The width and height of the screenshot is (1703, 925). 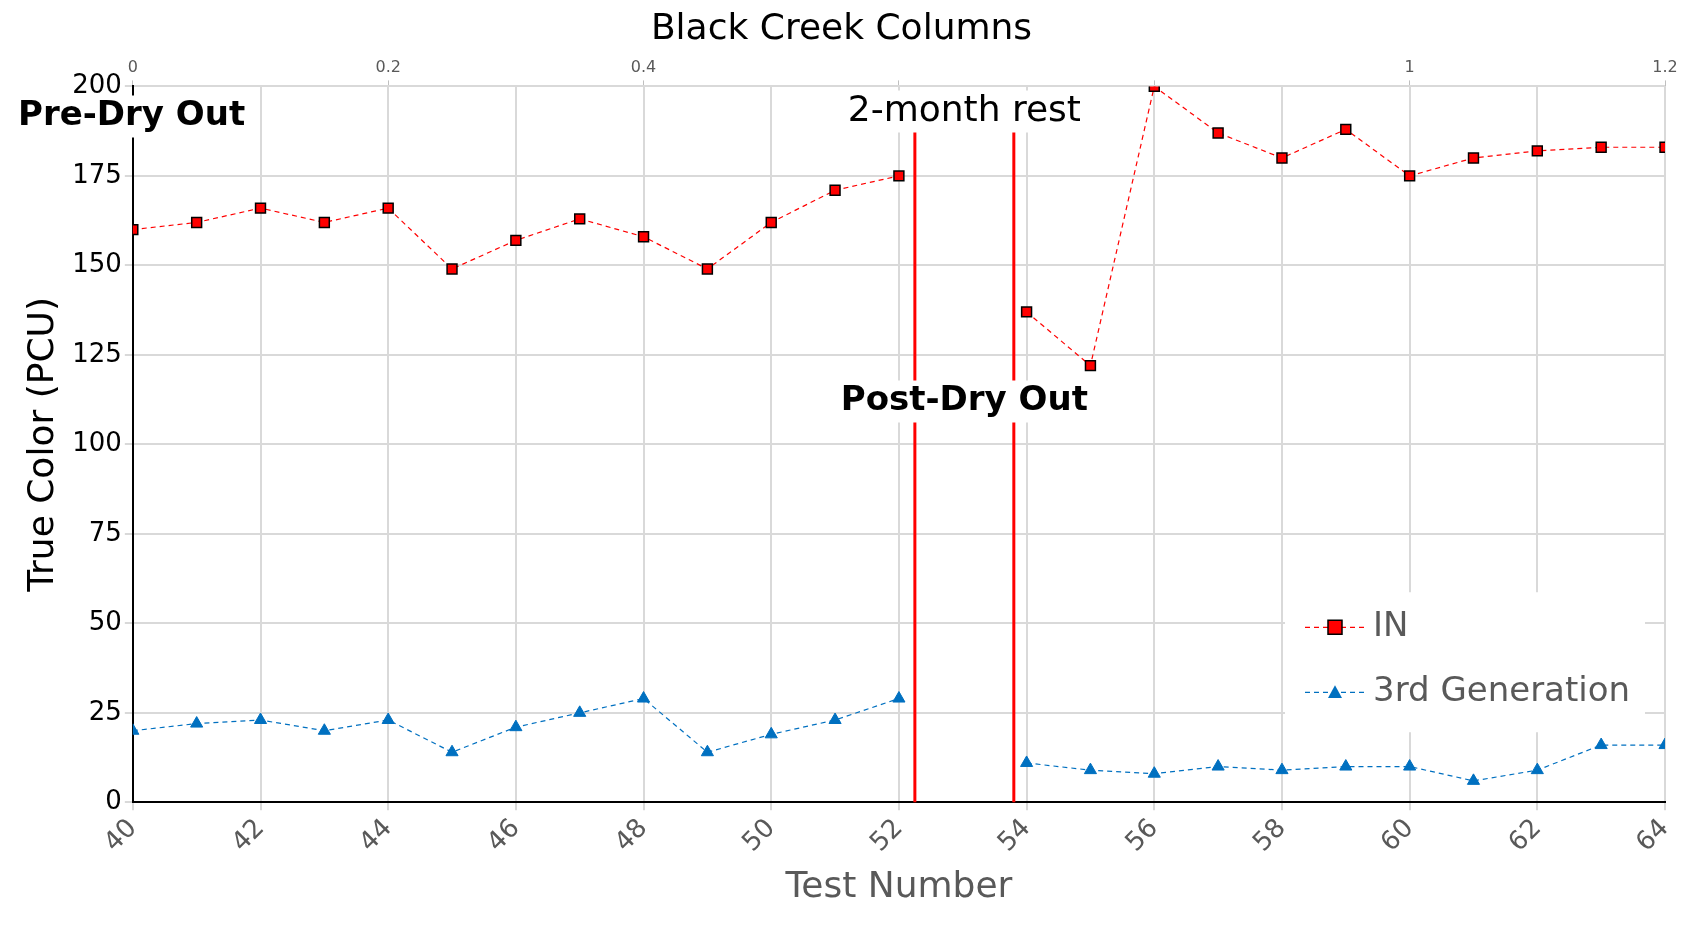 What do you see at coordinates (97, 442) in the screenshot?
I see `y-tick-label: 100` at bounding box center [97, 442].